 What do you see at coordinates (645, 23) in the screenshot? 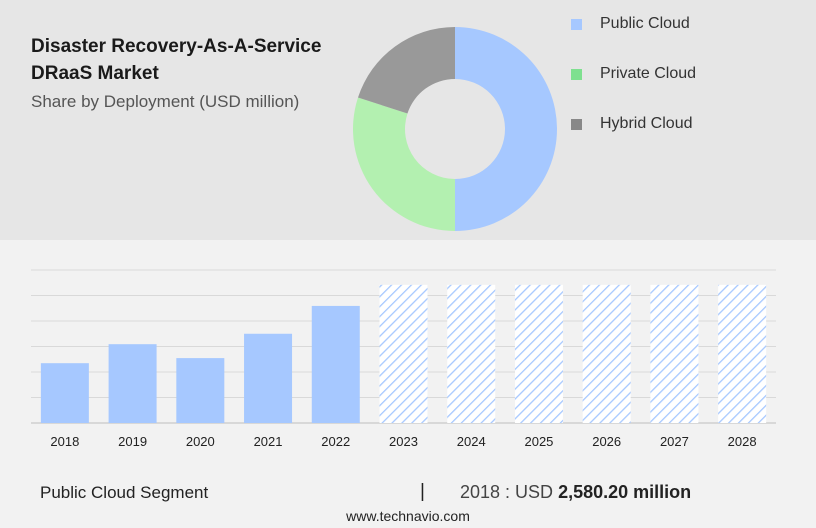
I see `legend-label: Public Cloud` at bounding box center [645, 23].